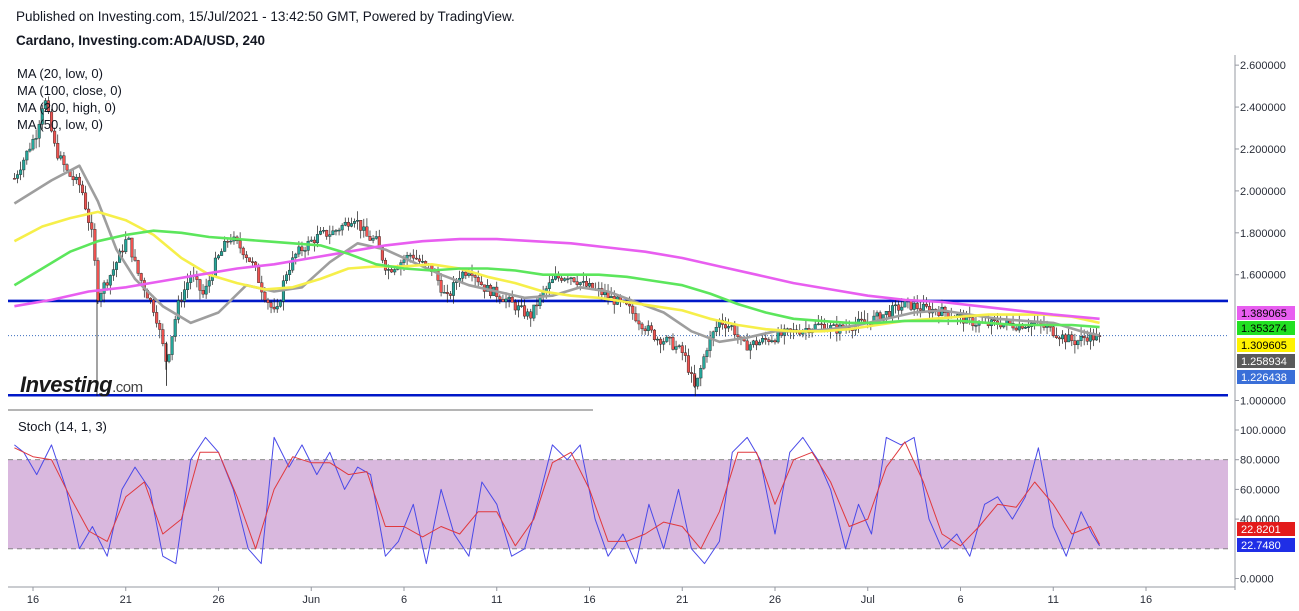 This screenshot has width=1299, height=611. Describe the element at coordinates (1260, 461) in the screenshot. I see `stoch-tick-label-1: 80.0000` at that location.